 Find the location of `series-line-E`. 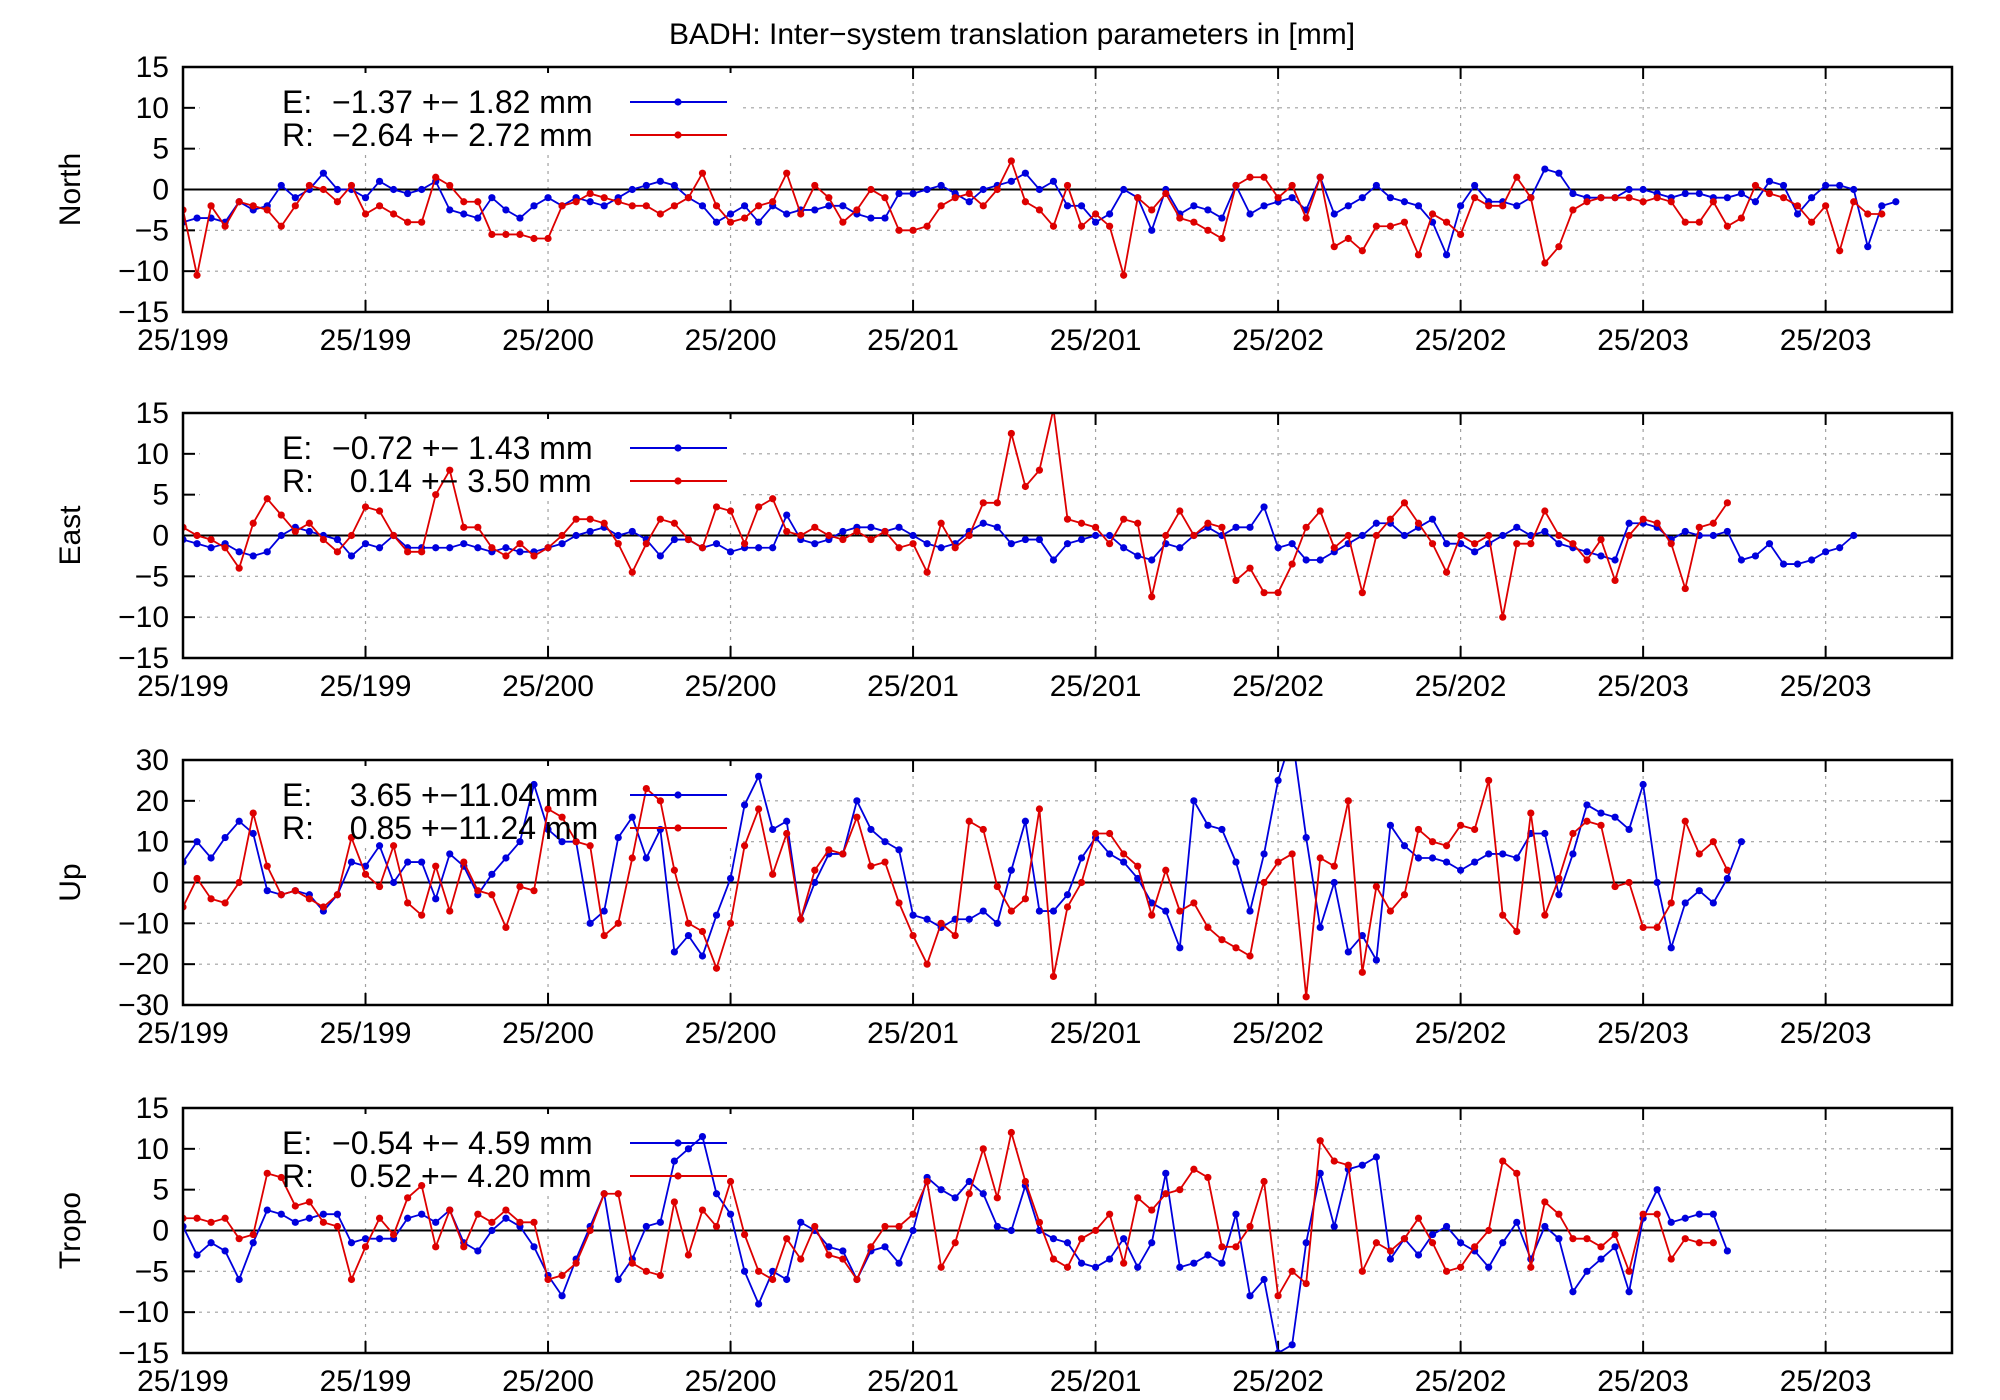

series-line-E is located at coordinates (963, 861).